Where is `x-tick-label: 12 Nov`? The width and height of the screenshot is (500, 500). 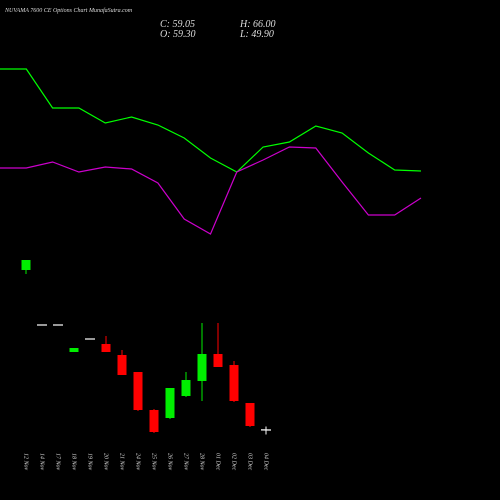
x-tick-label: 12 Nov is located at coordinates (26, 462).